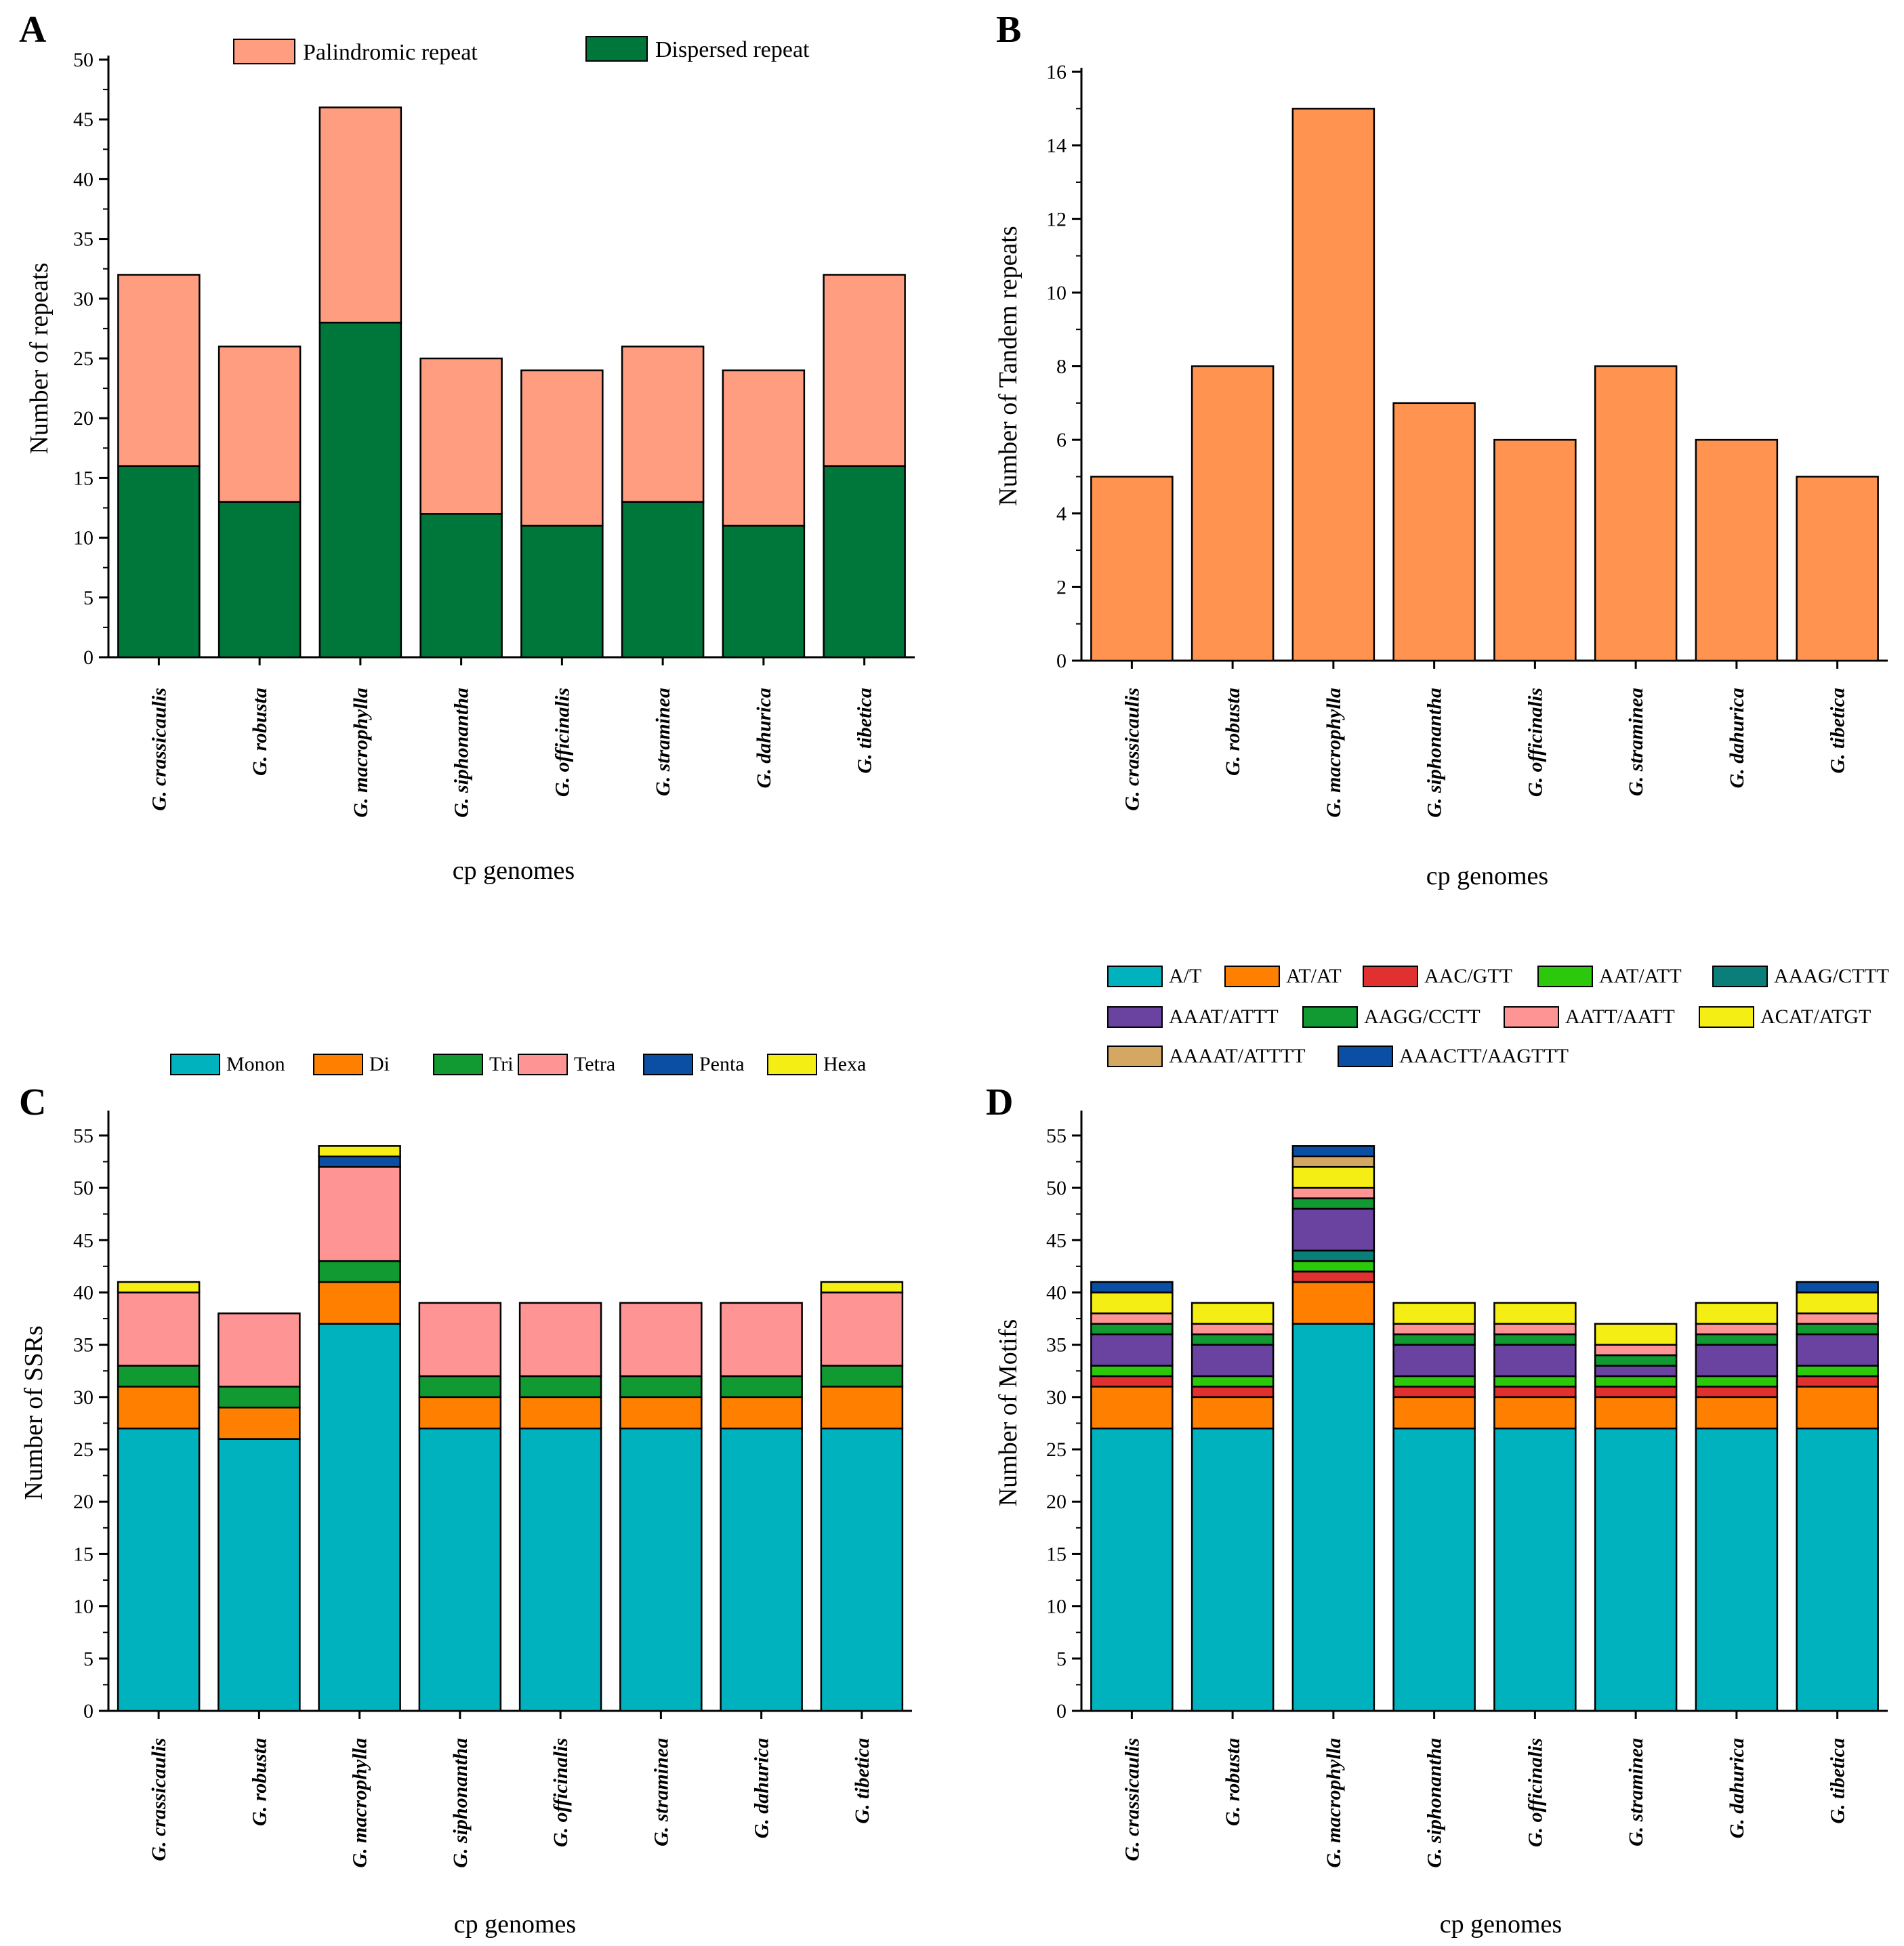 This screenshot has width=1904, height=1946. I want to click on bar-d-acat-atgt-g-siphonantha, so click(1434, 1313).